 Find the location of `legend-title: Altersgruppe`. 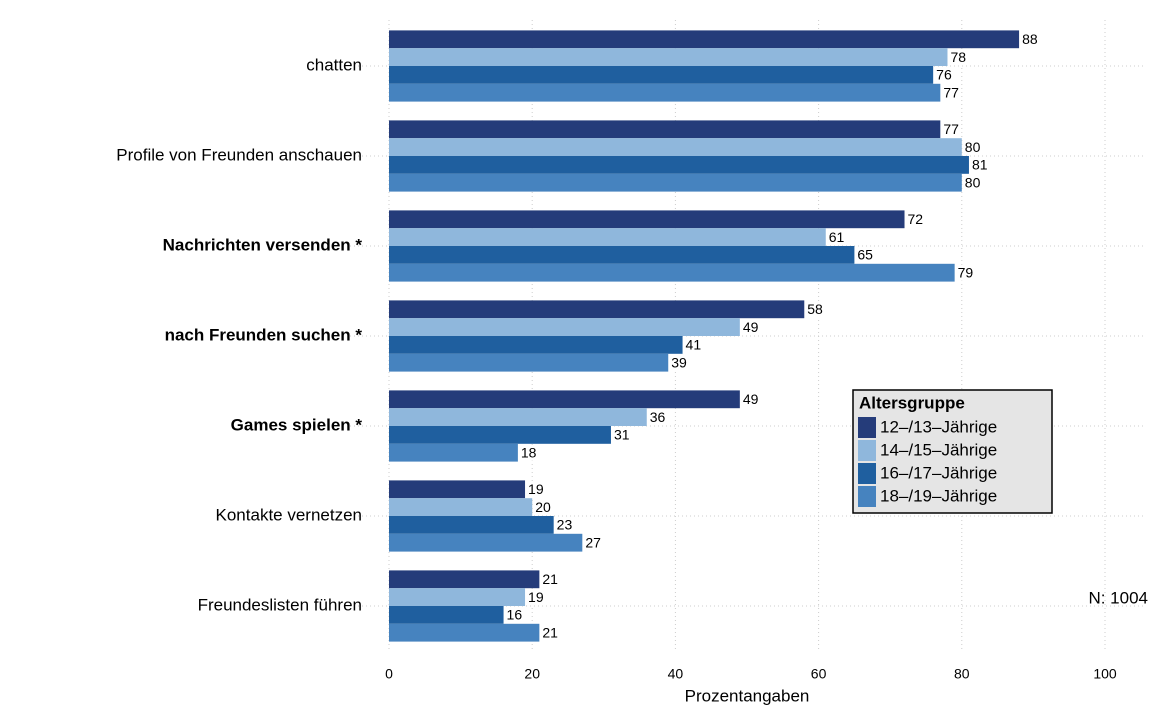

legend-title: Altersgruppe is located at coordinates (912, 402).